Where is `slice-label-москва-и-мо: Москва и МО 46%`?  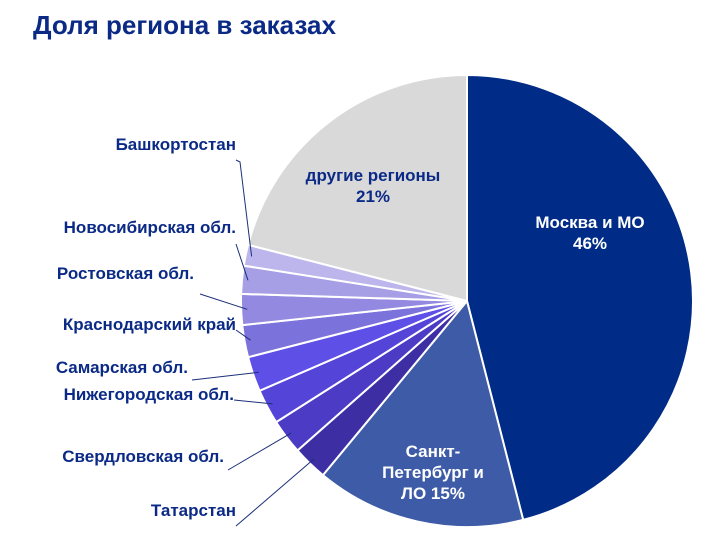
slice-label-москва-и-мо: Москва и МО 46% is located at coordinates (589, 233).